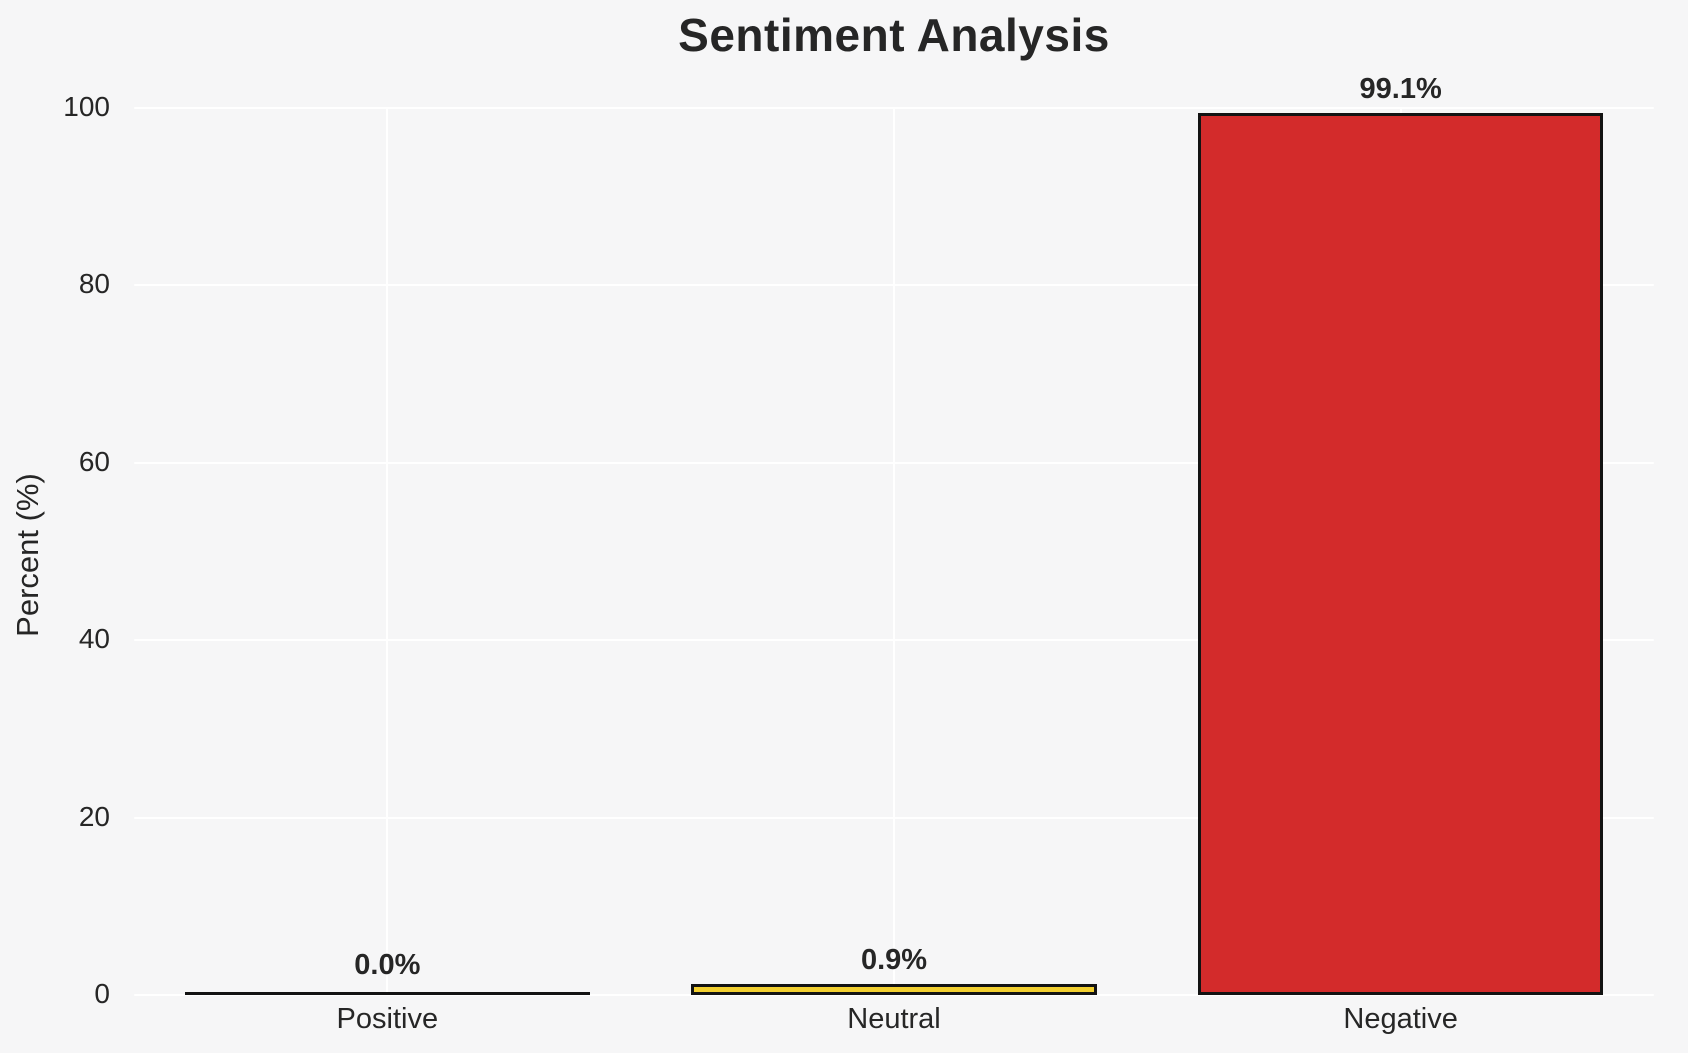 The image size is (1688, 1053). I want to click on bar-value-label-negative: 99.1%, so click(1400, 88).